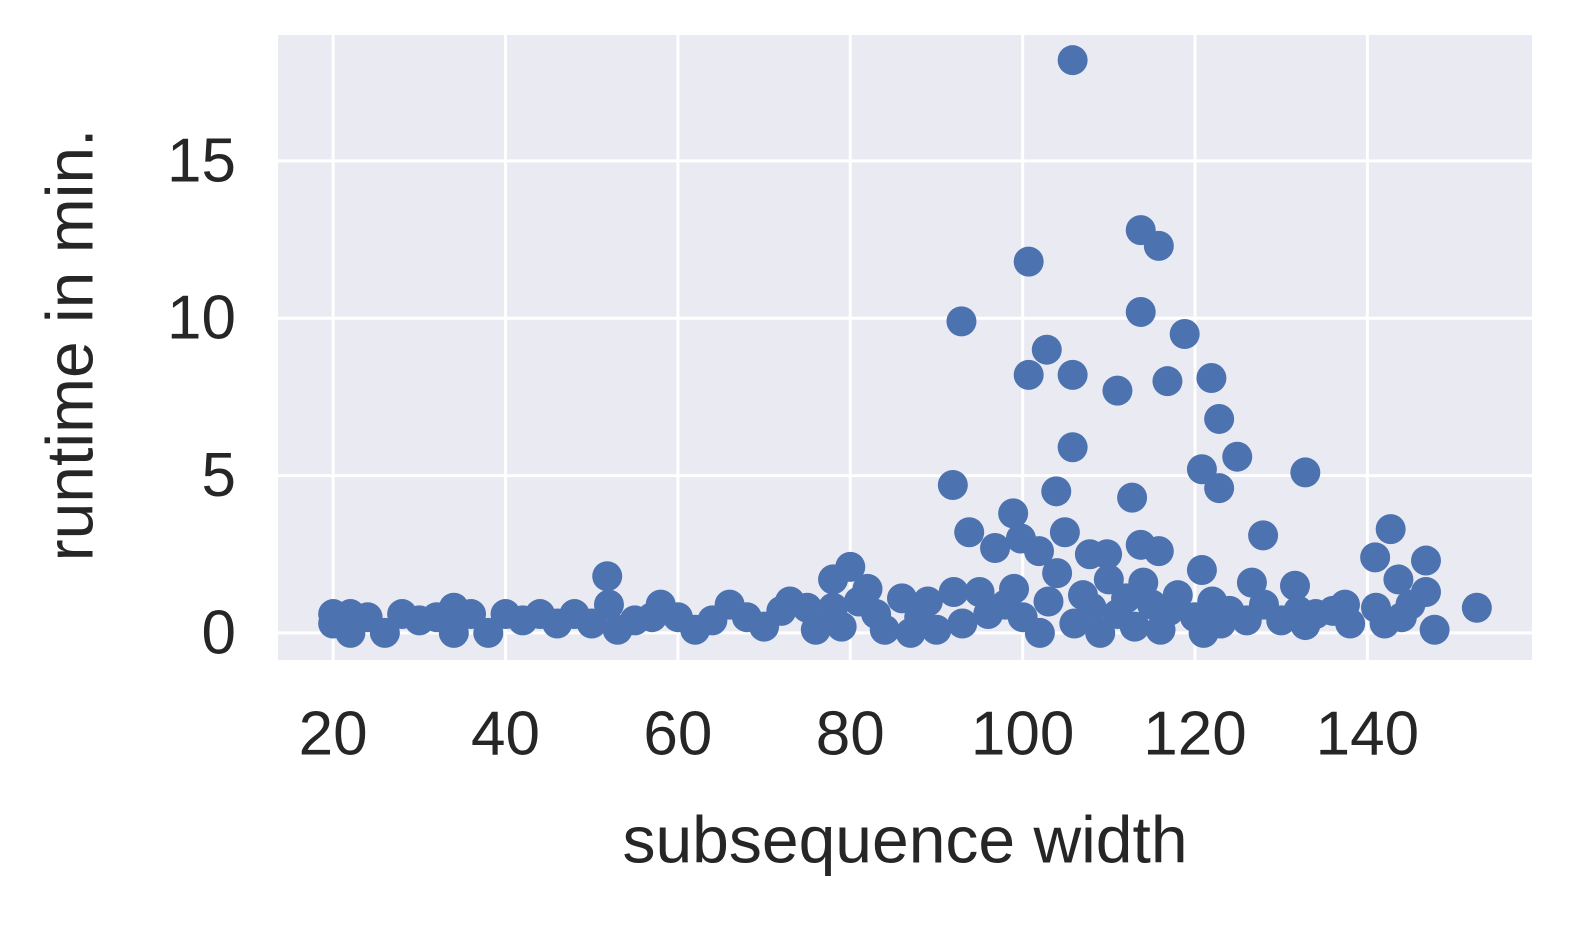 The width and height of the screenshot is (1580, 927). Describe the element at coordinates (904, 839) in the screenshot. I see `x-axis-label: subsequence width` at that location.